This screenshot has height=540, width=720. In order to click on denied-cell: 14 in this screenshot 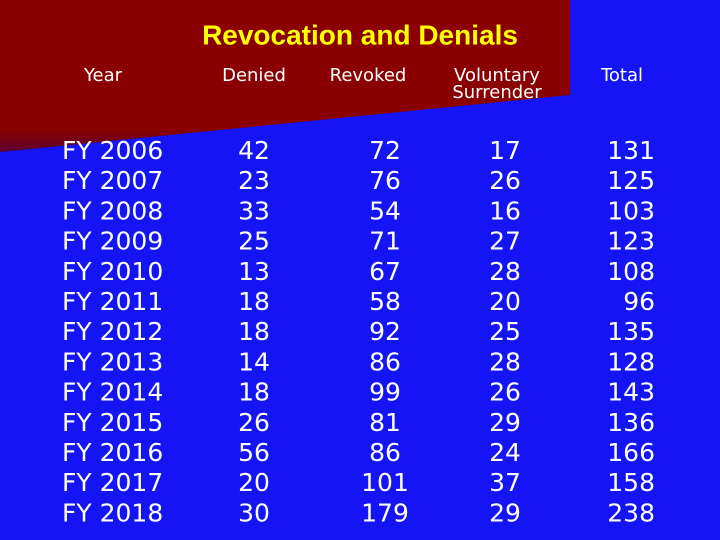, I will do `click(254, 361)`.